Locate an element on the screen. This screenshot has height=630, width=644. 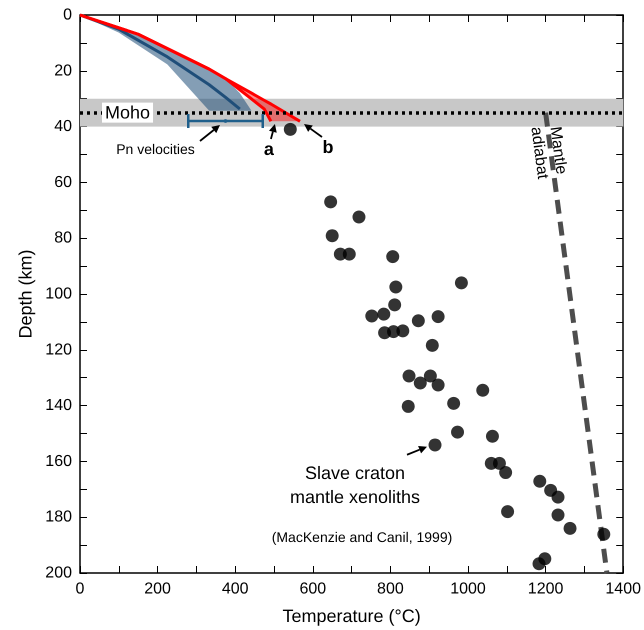
y-tick-label: 60 is located at coordinates (63, 182).